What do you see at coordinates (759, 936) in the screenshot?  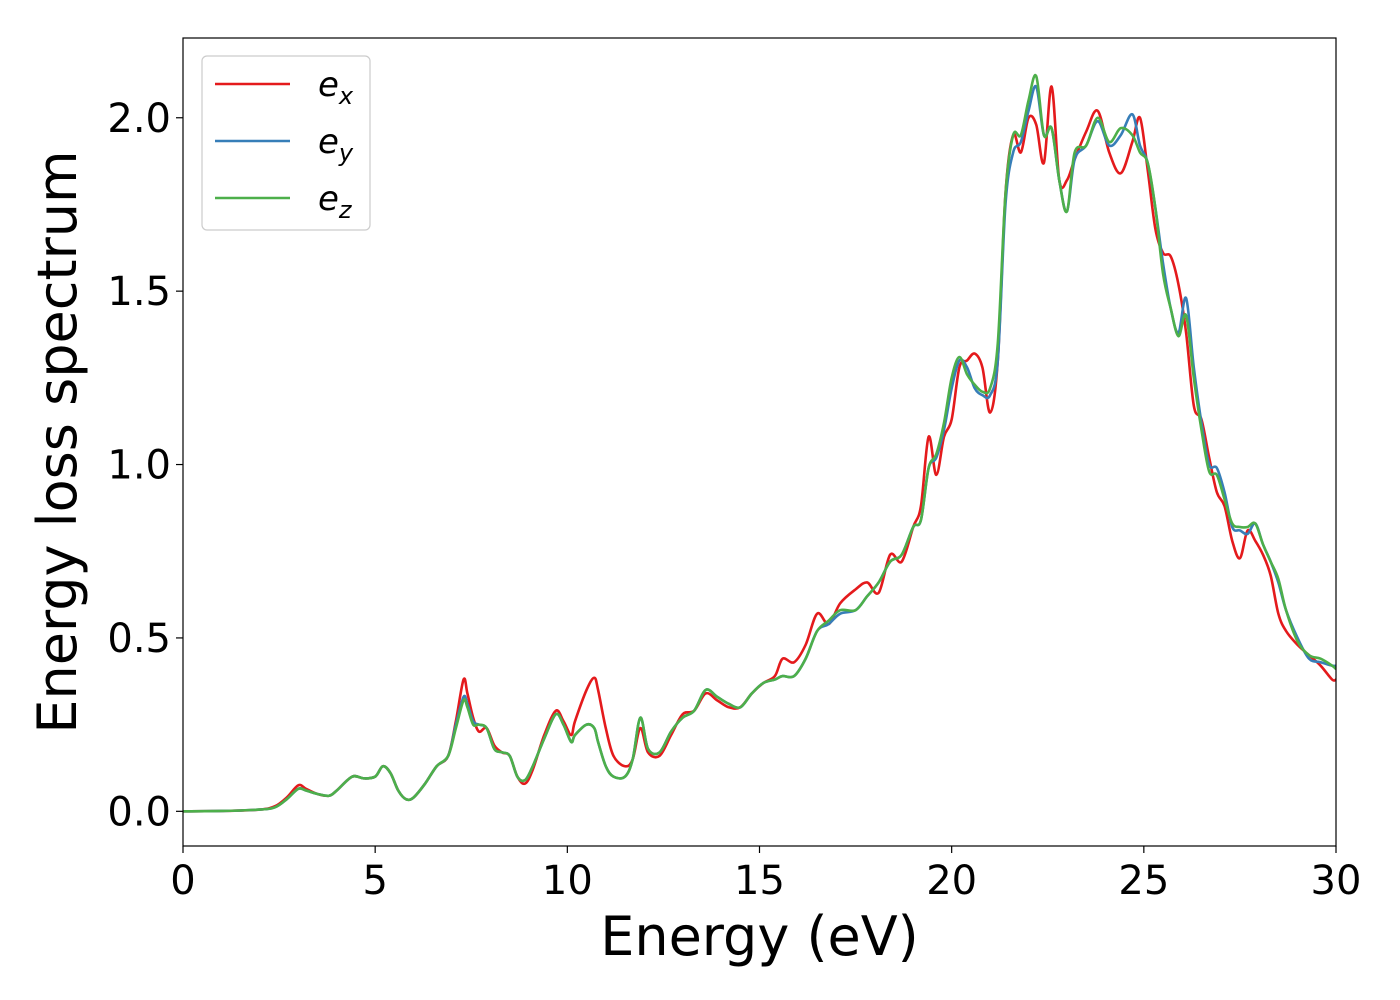 I see `x-axis-label: Energy (eV)` at bounding box center [759, 936].